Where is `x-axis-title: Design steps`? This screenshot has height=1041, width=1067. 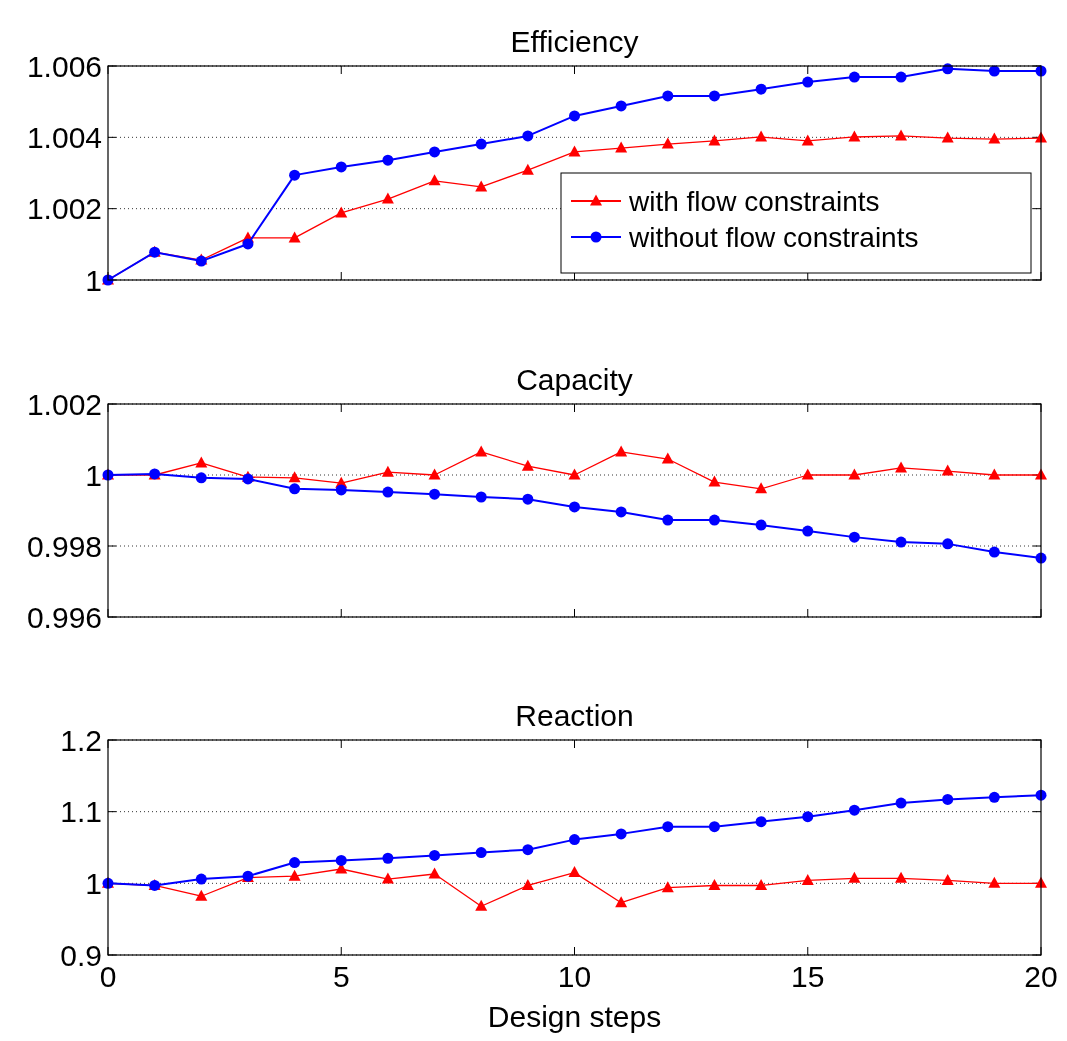 x-axis-title: Design steps is located at coordinates (574, 1016).